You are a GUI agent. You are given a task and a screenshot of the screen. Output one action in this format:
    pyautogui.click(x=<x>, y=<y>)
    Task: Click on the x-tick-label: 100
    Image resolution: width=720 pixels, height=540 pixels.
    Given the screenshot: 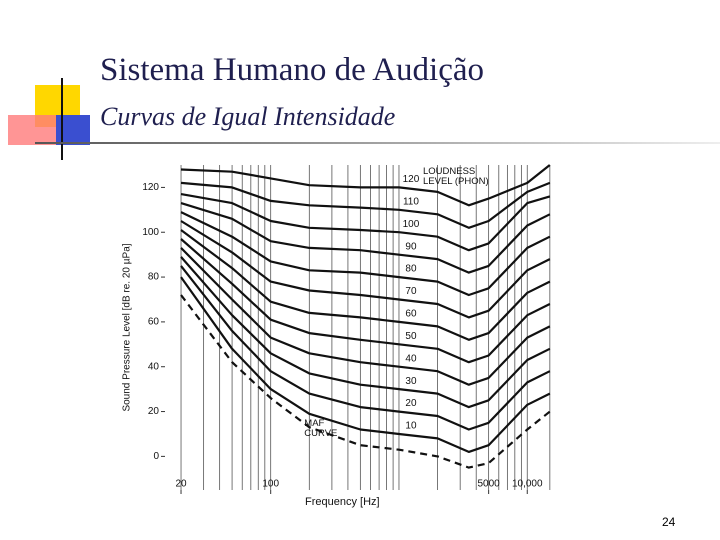 What is the action you would take?
    pyautogui.click(x=270, y=484)
    